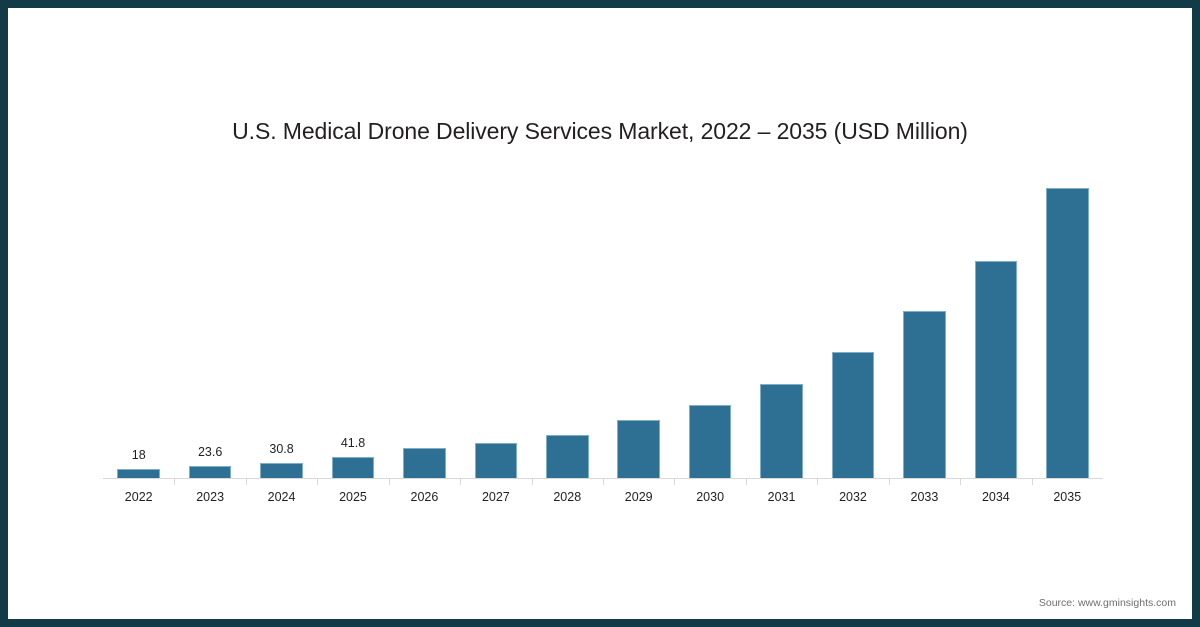 This screenshot has height=627, width=1200. What do you see at coordinates (567, 324) in the screenshot?
I see `bar-group-2028` at bounding box center [567, 324].